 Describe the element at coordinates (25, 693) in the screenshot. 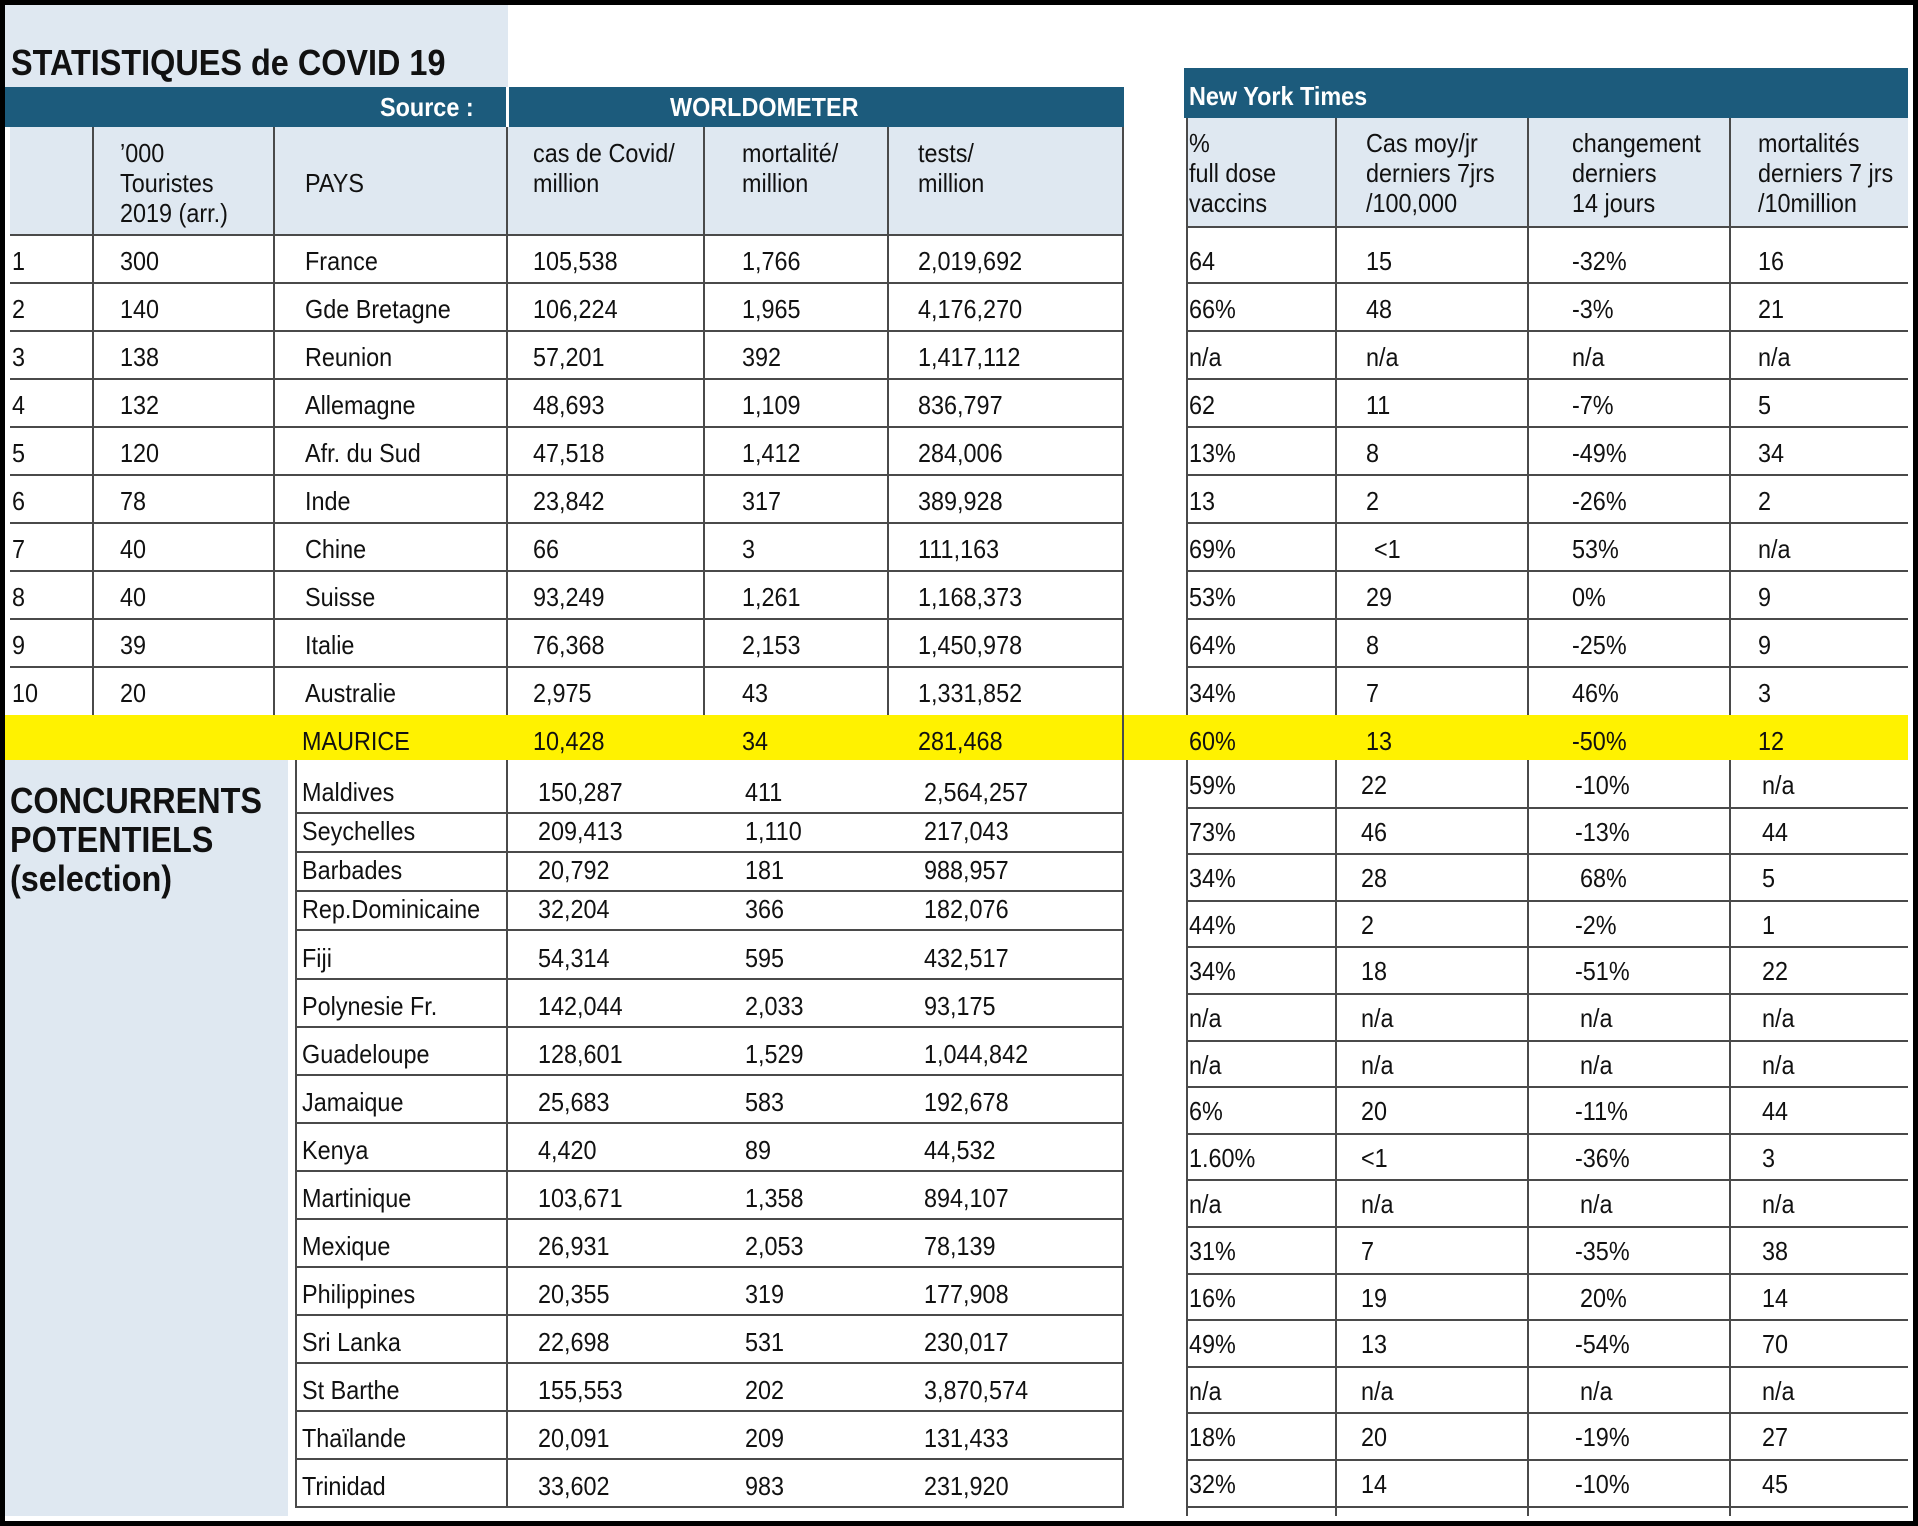

I see `table-cell: 10` at that location.